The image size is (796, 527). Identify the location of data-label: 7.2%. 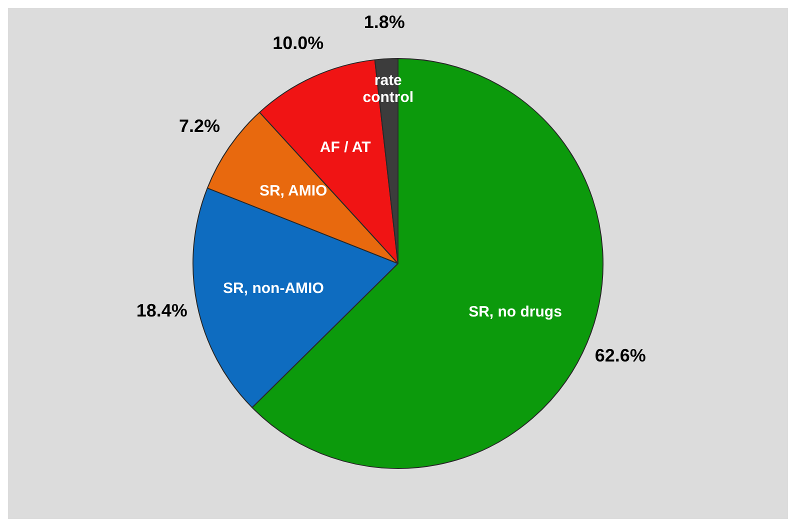
(199, 126).